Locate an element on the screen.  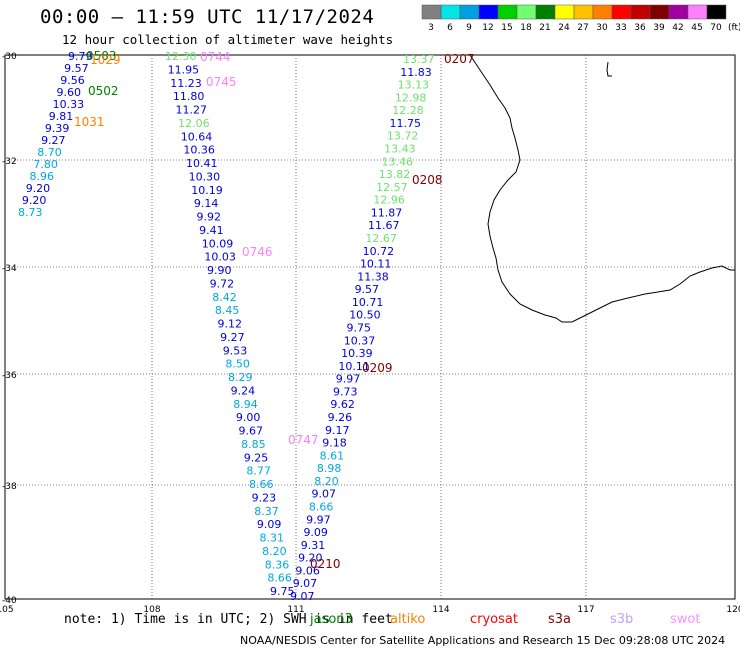
wave-height-label: 9.06 is located at coordinates (307, 570).